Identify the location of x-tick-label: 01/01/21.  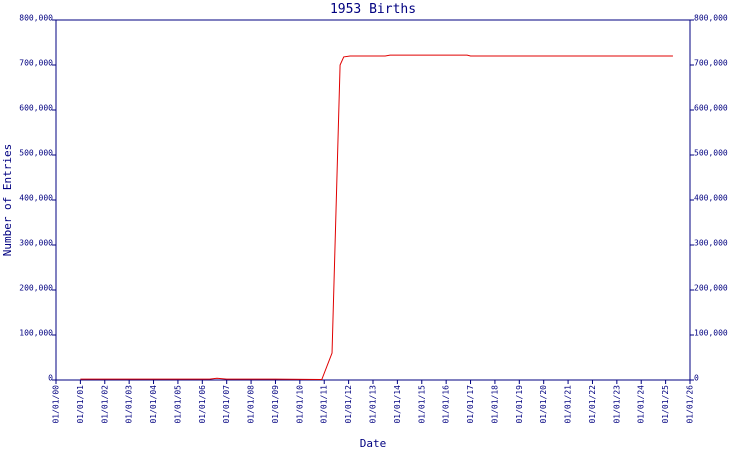
(568, 404).